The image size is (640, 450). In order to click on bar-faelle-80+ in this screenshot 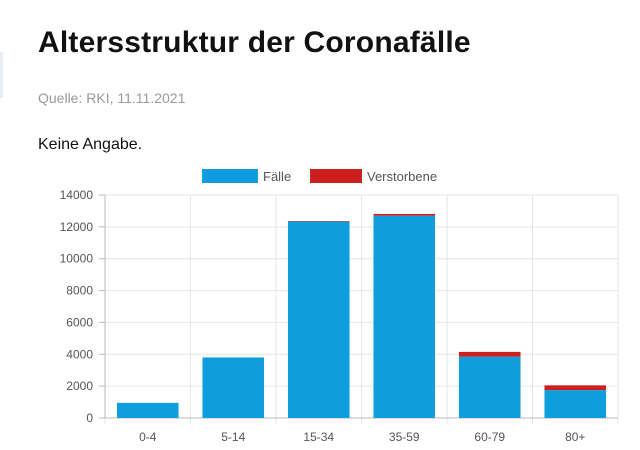, I will do `click(575, 404)`.